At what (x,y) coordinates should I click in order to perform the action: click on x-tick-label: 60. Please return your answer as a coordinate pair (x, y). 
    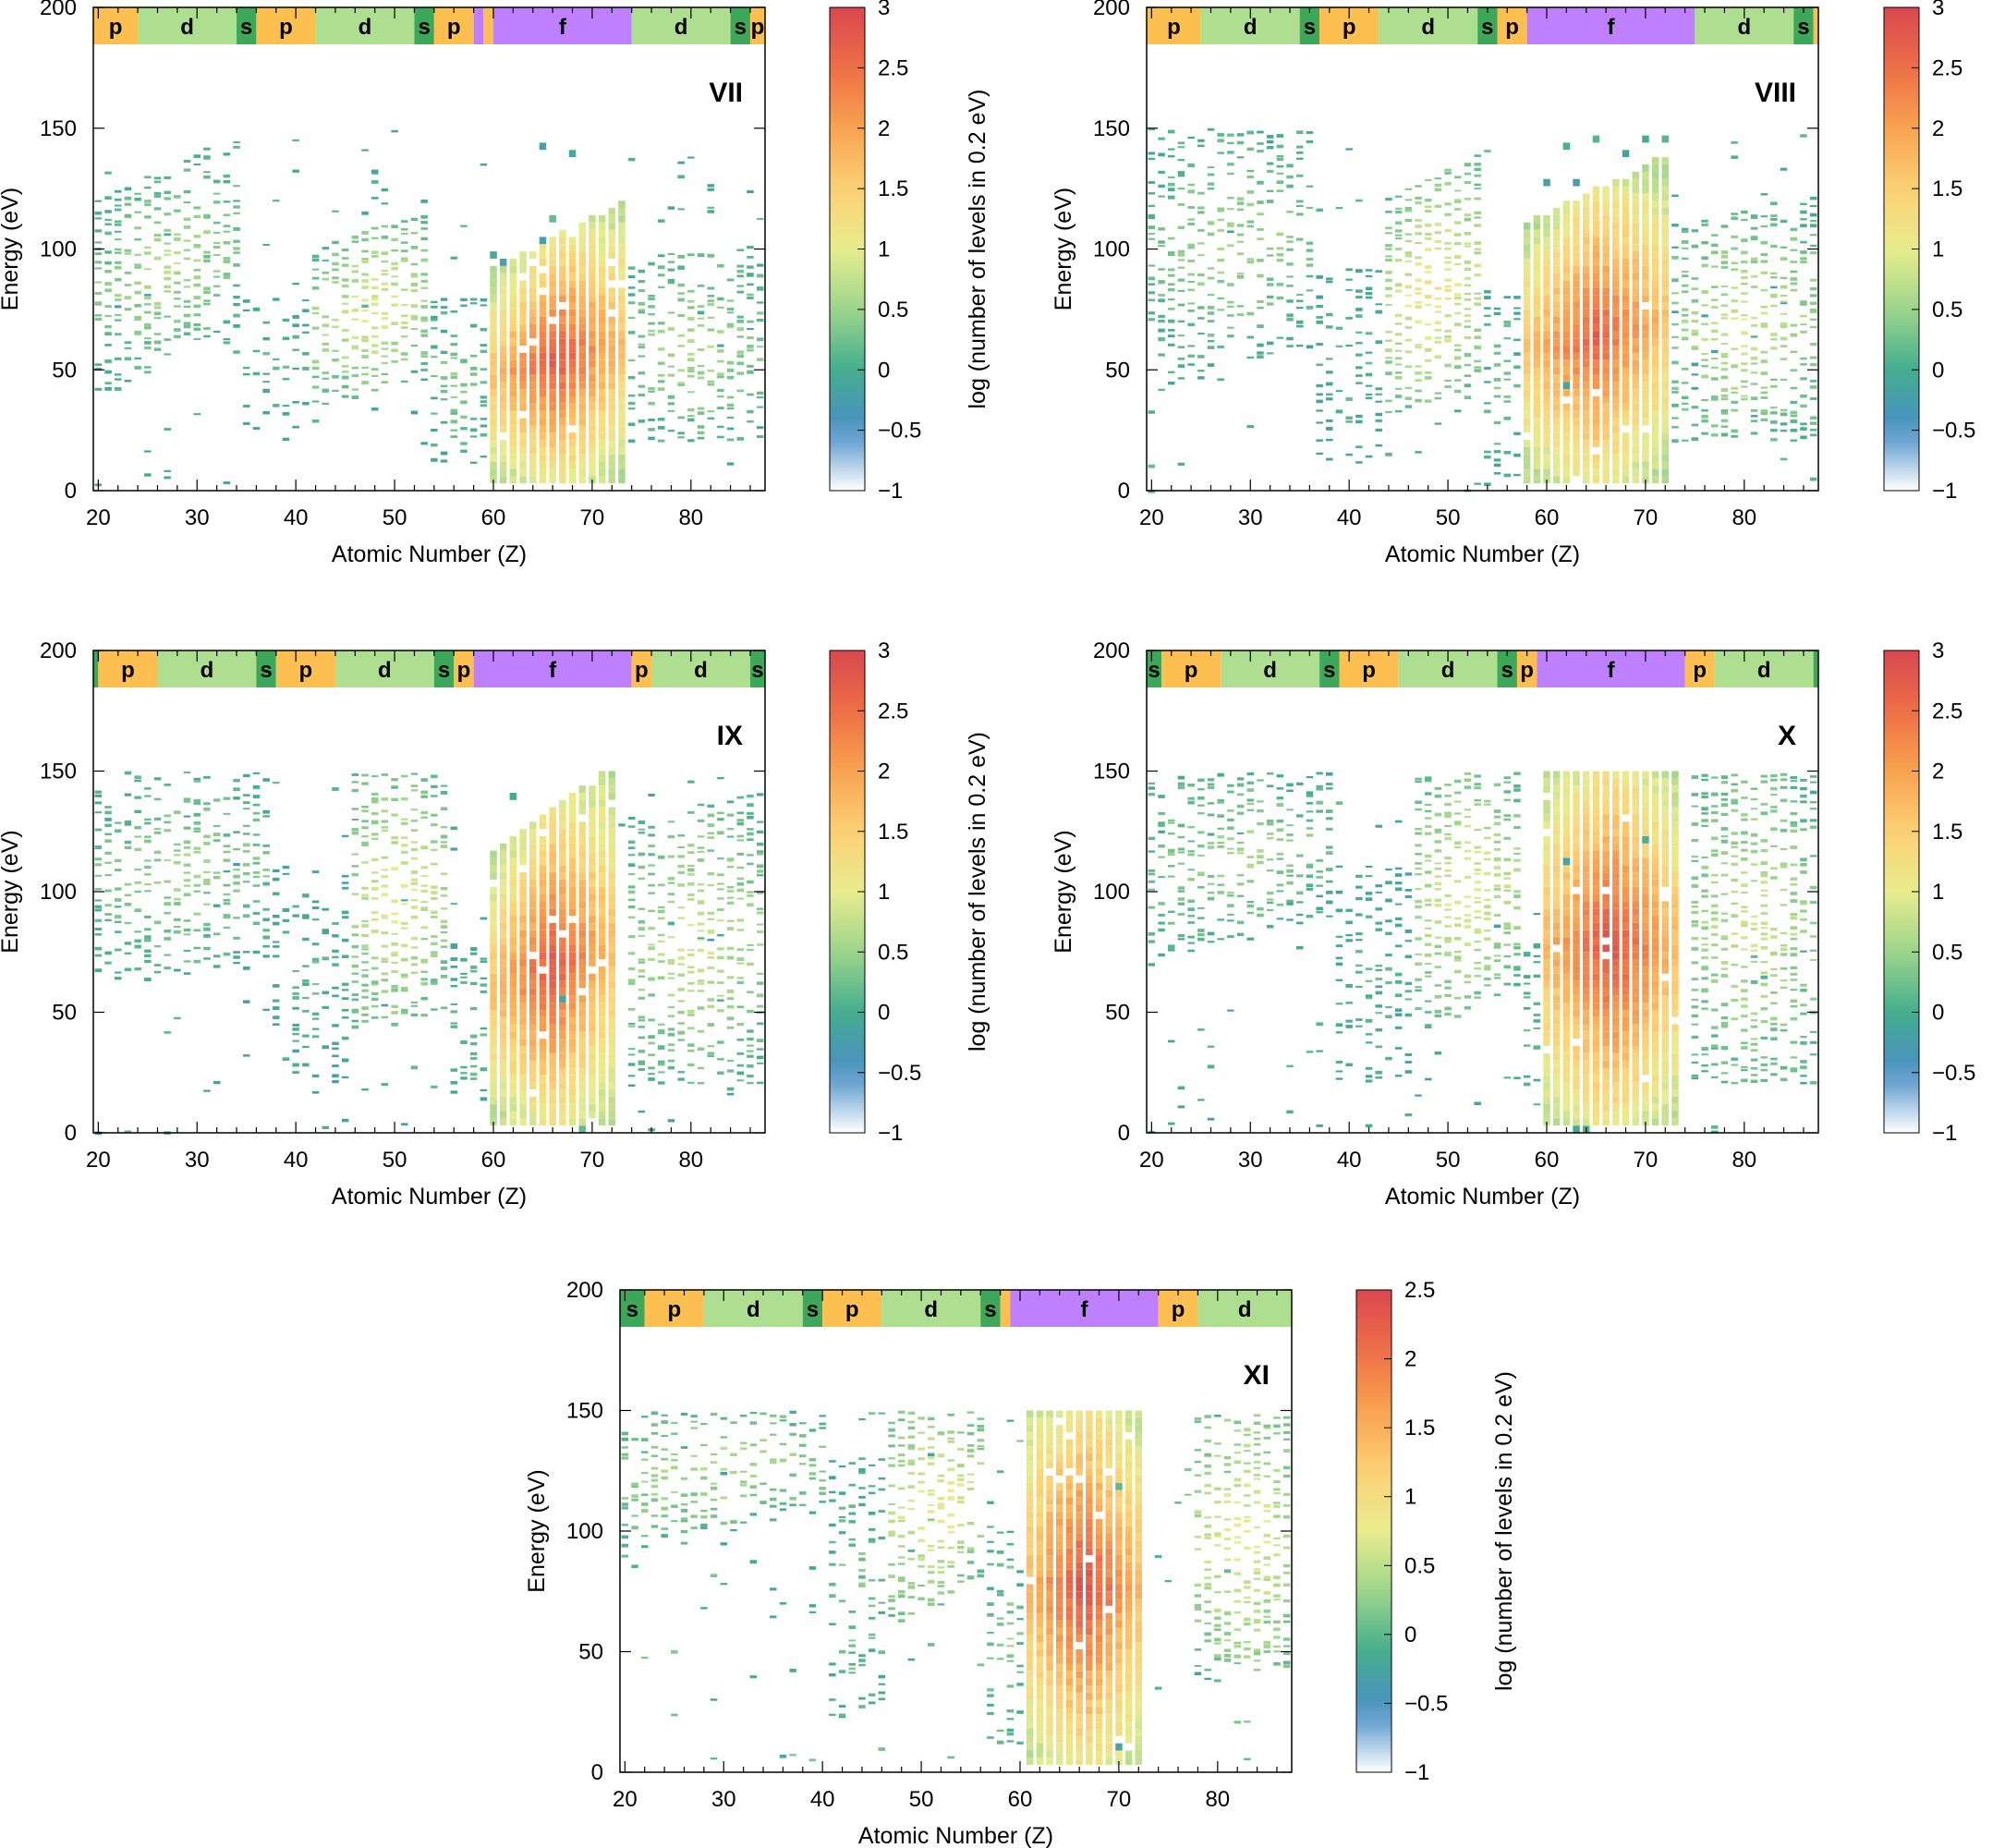
    Looking at the image, I should click on (1548, 517).